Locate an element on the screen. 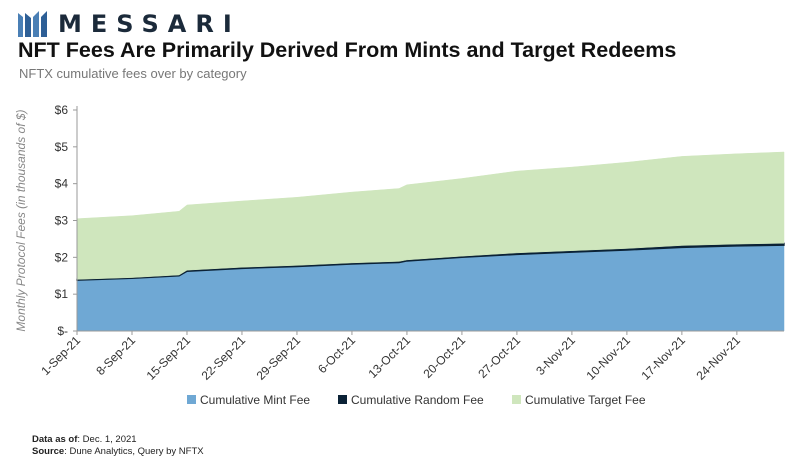 The image size is (800, 461). y-tick-label: $3 is located at coordinates (62, 221).